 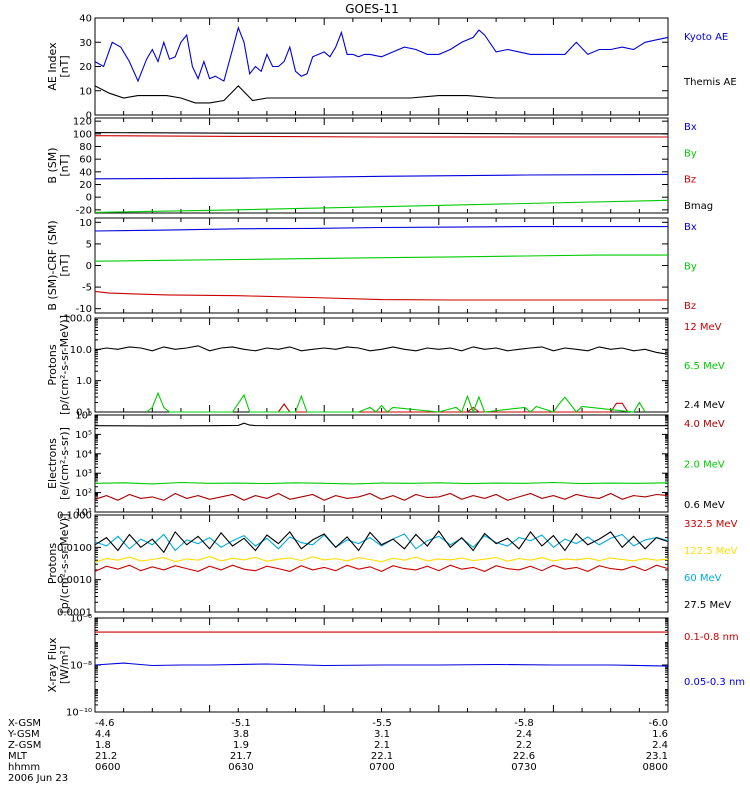 I want to click on series-line-2-4-mev, so click(x=381, y=350).